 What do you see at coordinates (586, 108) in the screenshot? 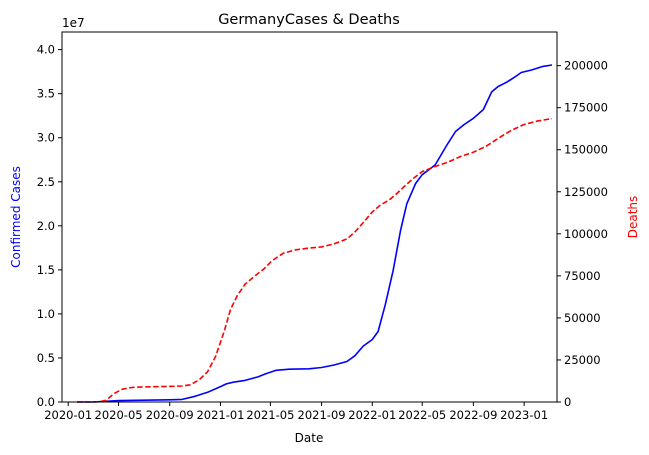
I see `y-right-tick-label: 175000` at bounding box center [586, 108].